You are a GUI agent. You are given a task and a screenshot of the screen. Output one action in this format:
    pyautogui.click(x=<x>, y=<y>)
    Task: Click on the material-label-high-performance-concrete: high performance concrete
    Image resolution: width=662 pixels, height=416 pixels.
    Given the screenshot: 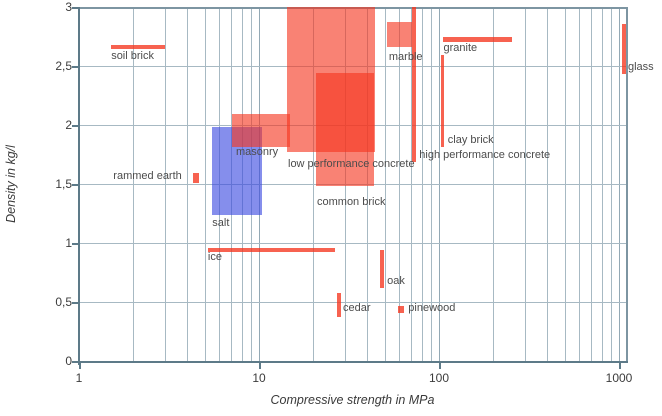 What is the action you would take?
    pyautogui.click(x=485, y=154)
    